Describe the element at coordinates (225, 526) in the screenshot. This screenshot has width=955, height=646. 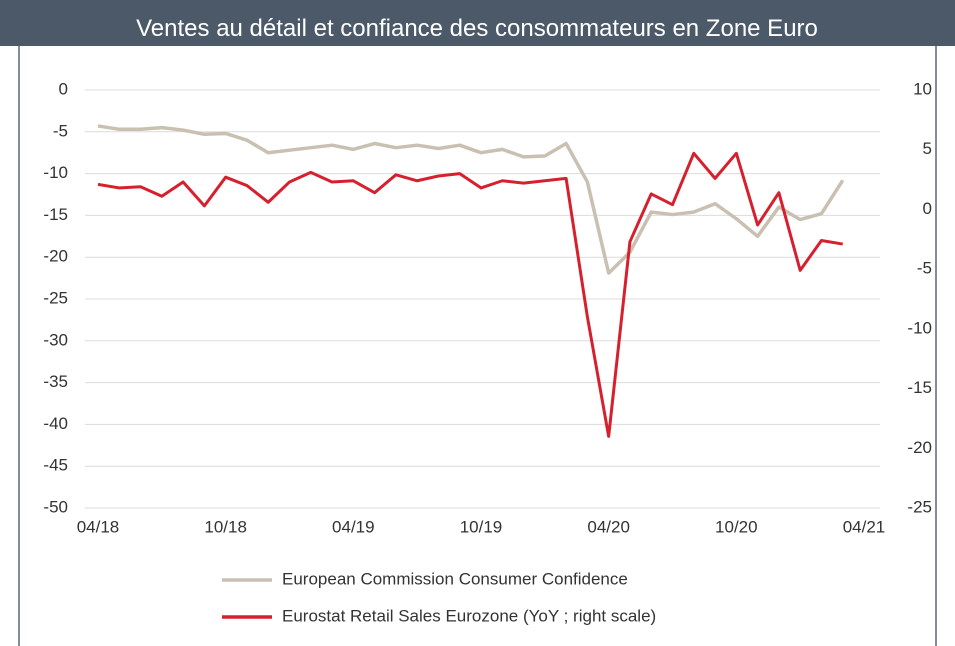
I see `x-tick-label: 10/18` at that location.